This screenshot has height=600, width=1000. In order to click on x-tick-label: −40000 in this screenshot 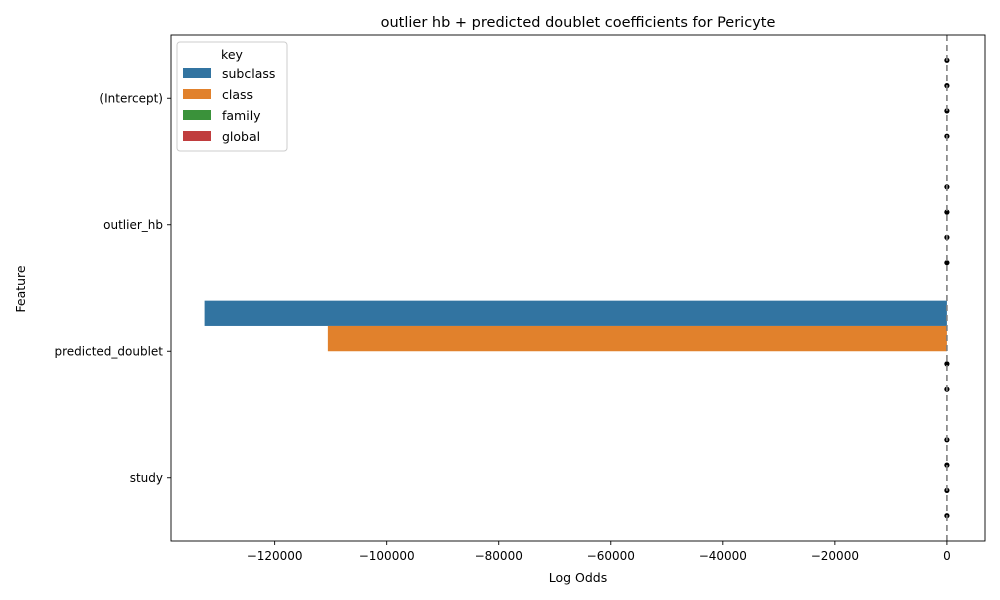, I will do `click(723, 556)`.